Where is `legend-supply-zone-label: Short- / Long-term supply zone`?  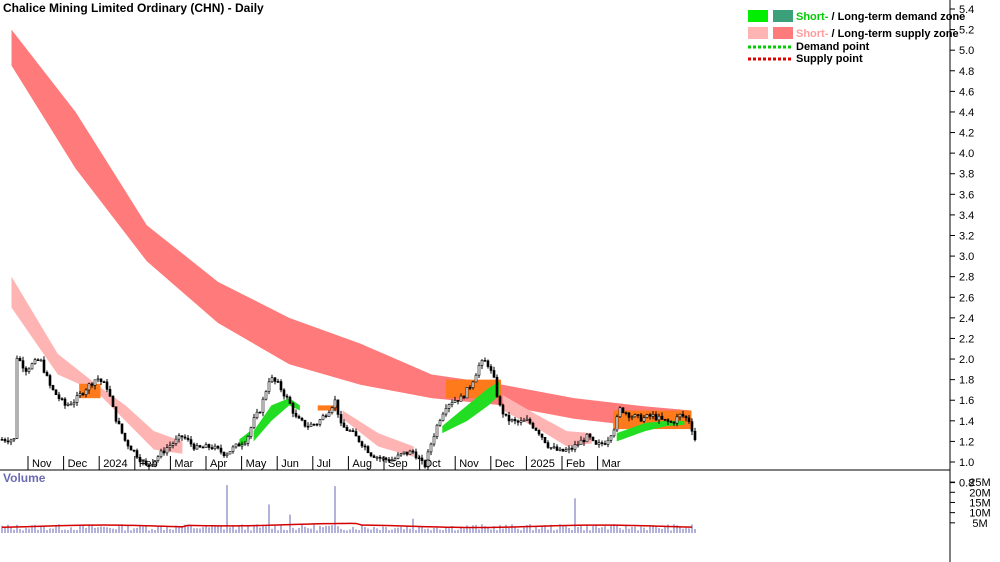
legend-supply-zone-label: Short- / Long-term supply zone is located at coordinates (877, 34).